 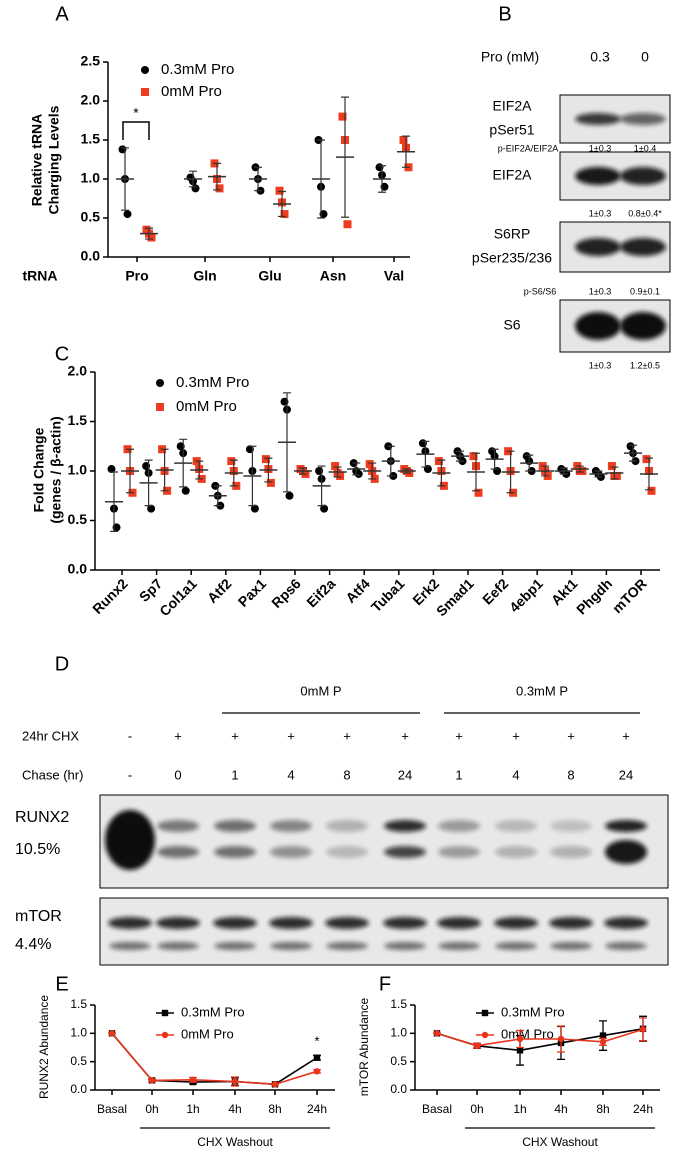 I want to click on panel-label: E, so click(x=61, y=984).